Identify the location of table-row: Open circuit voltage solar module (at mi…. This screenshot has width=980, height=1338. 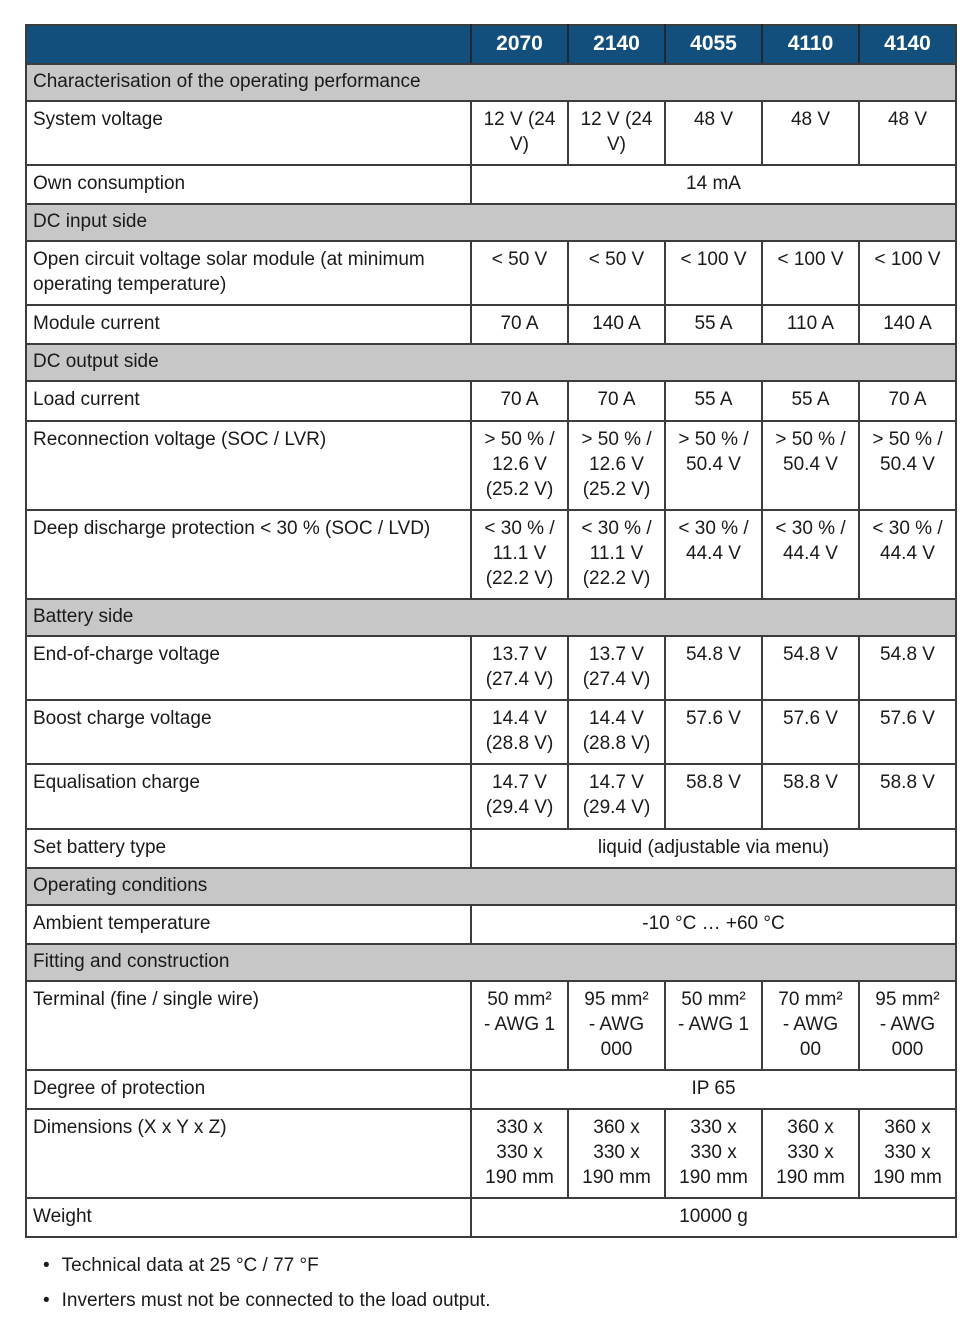
(491, 273).